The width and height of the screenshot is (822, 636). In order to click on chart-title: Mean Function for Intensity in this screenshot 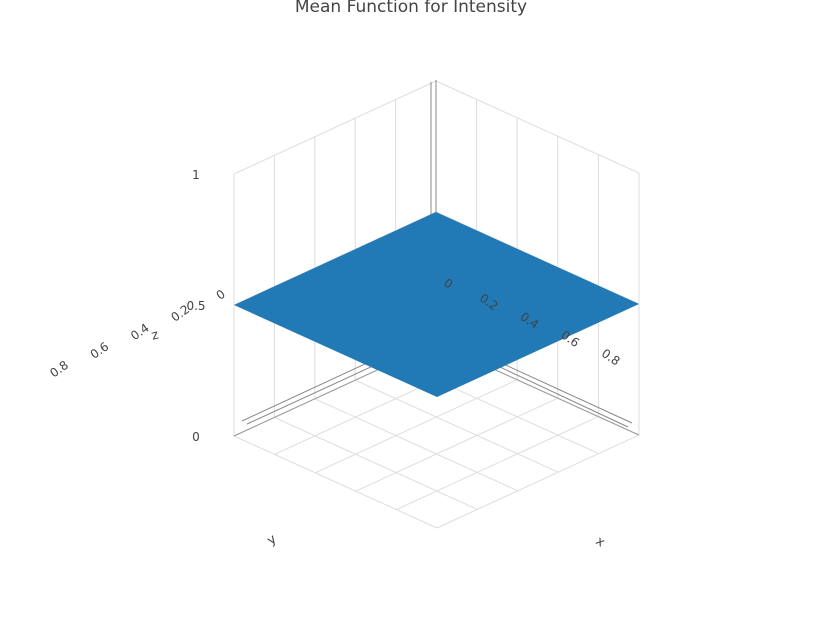, I will do `click(411, 8)`.